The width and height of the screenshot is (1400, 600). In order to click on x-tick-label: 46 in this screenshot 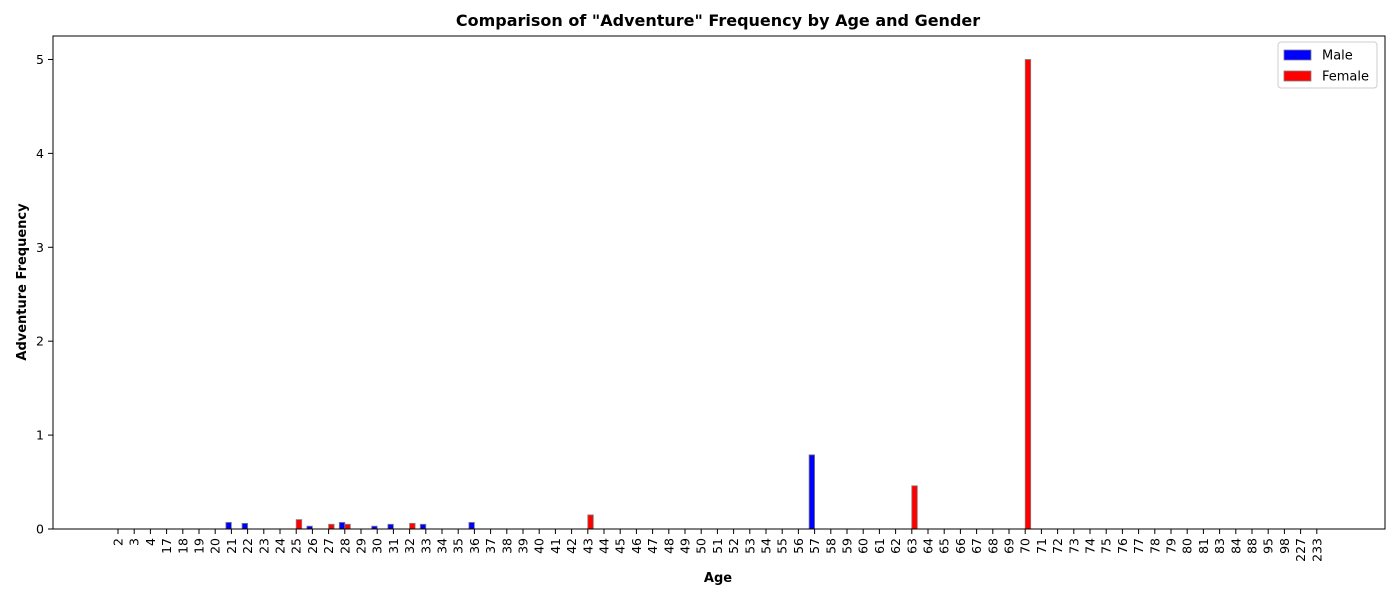, I will do `click(636, 546)`.